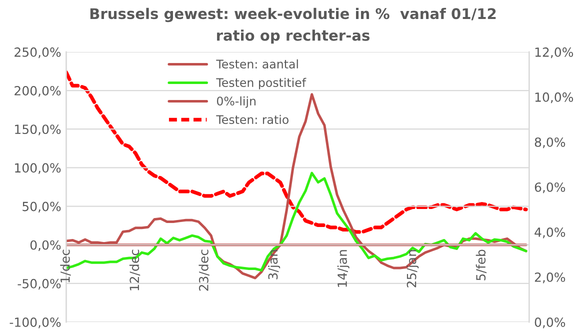 The height and width of the screenshot is (333, 586). I want to click on x-tick-label: 25/jan, so click(412, 269).